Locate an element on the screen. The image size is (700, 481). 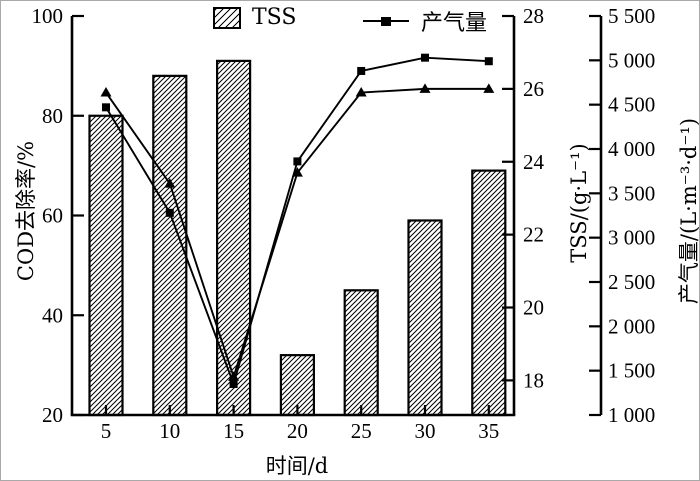
x-axis-tick-label: 35 is located at coordinates (488, 431).